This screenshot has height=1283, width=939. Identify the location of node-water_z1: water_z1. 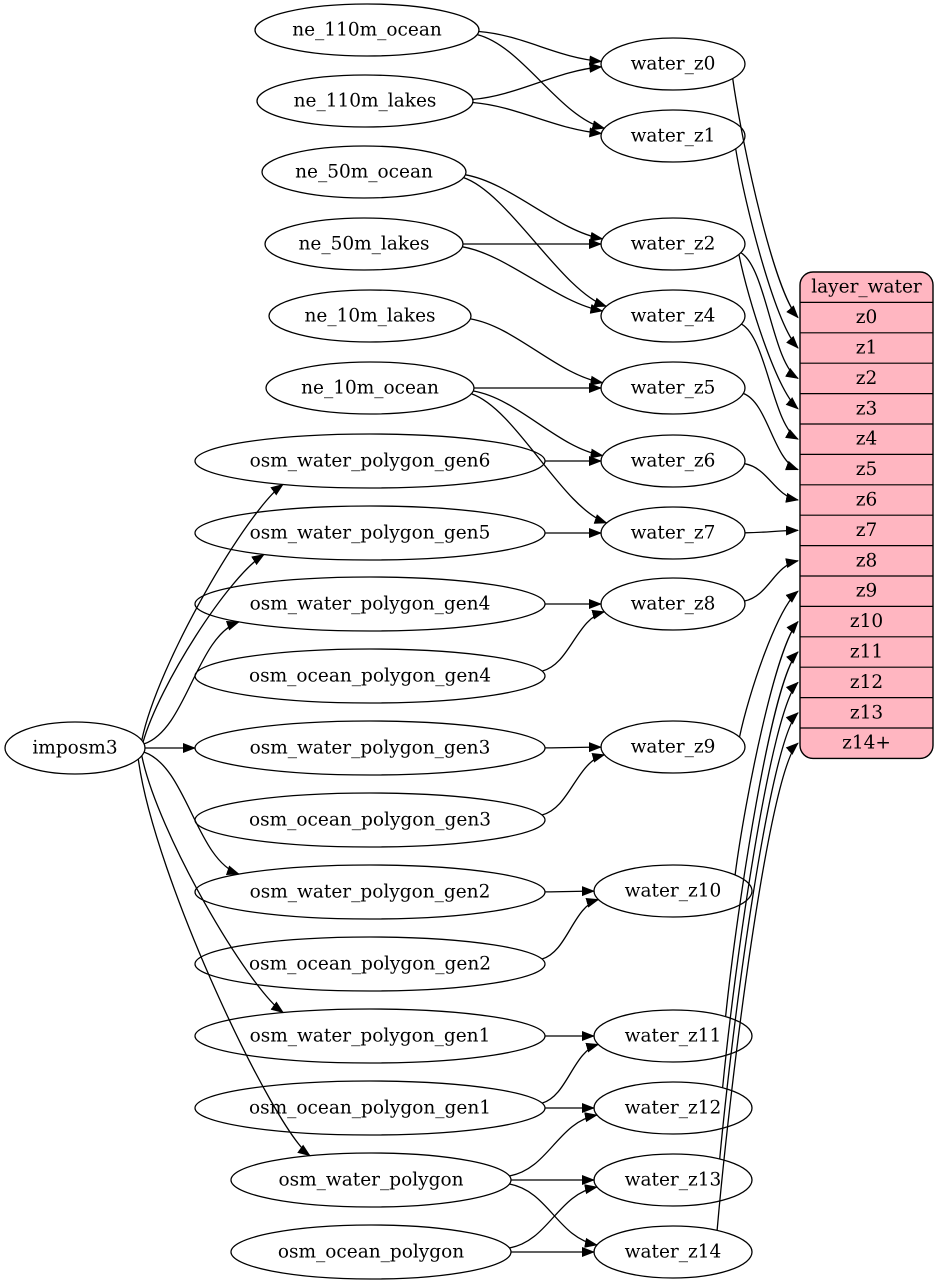
(673, 136).